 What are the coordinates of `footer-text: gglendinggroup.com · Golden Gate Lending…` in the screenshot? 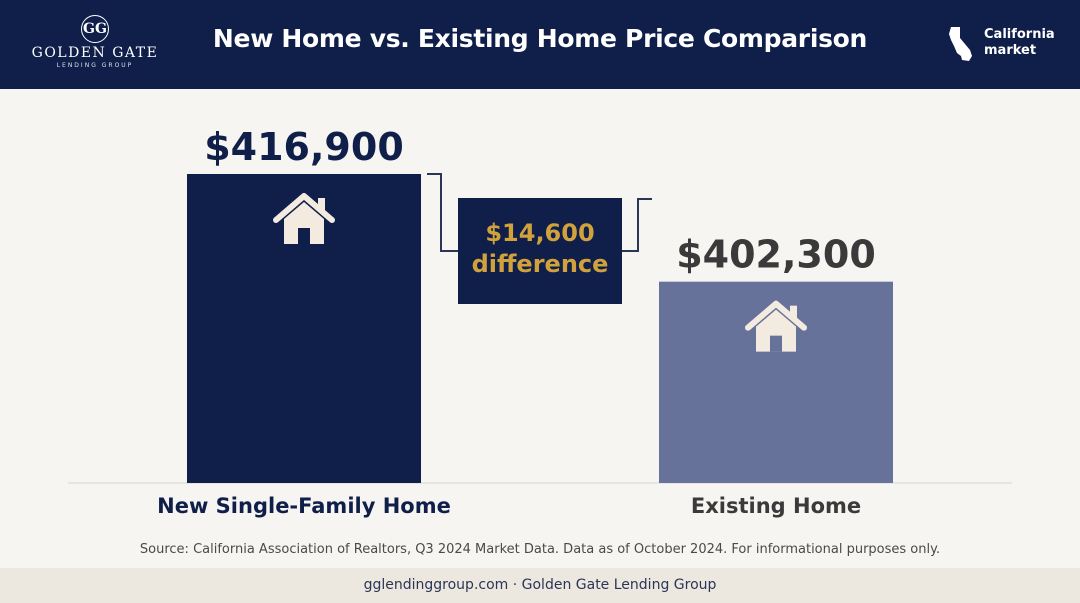 It's located at (540, 585).